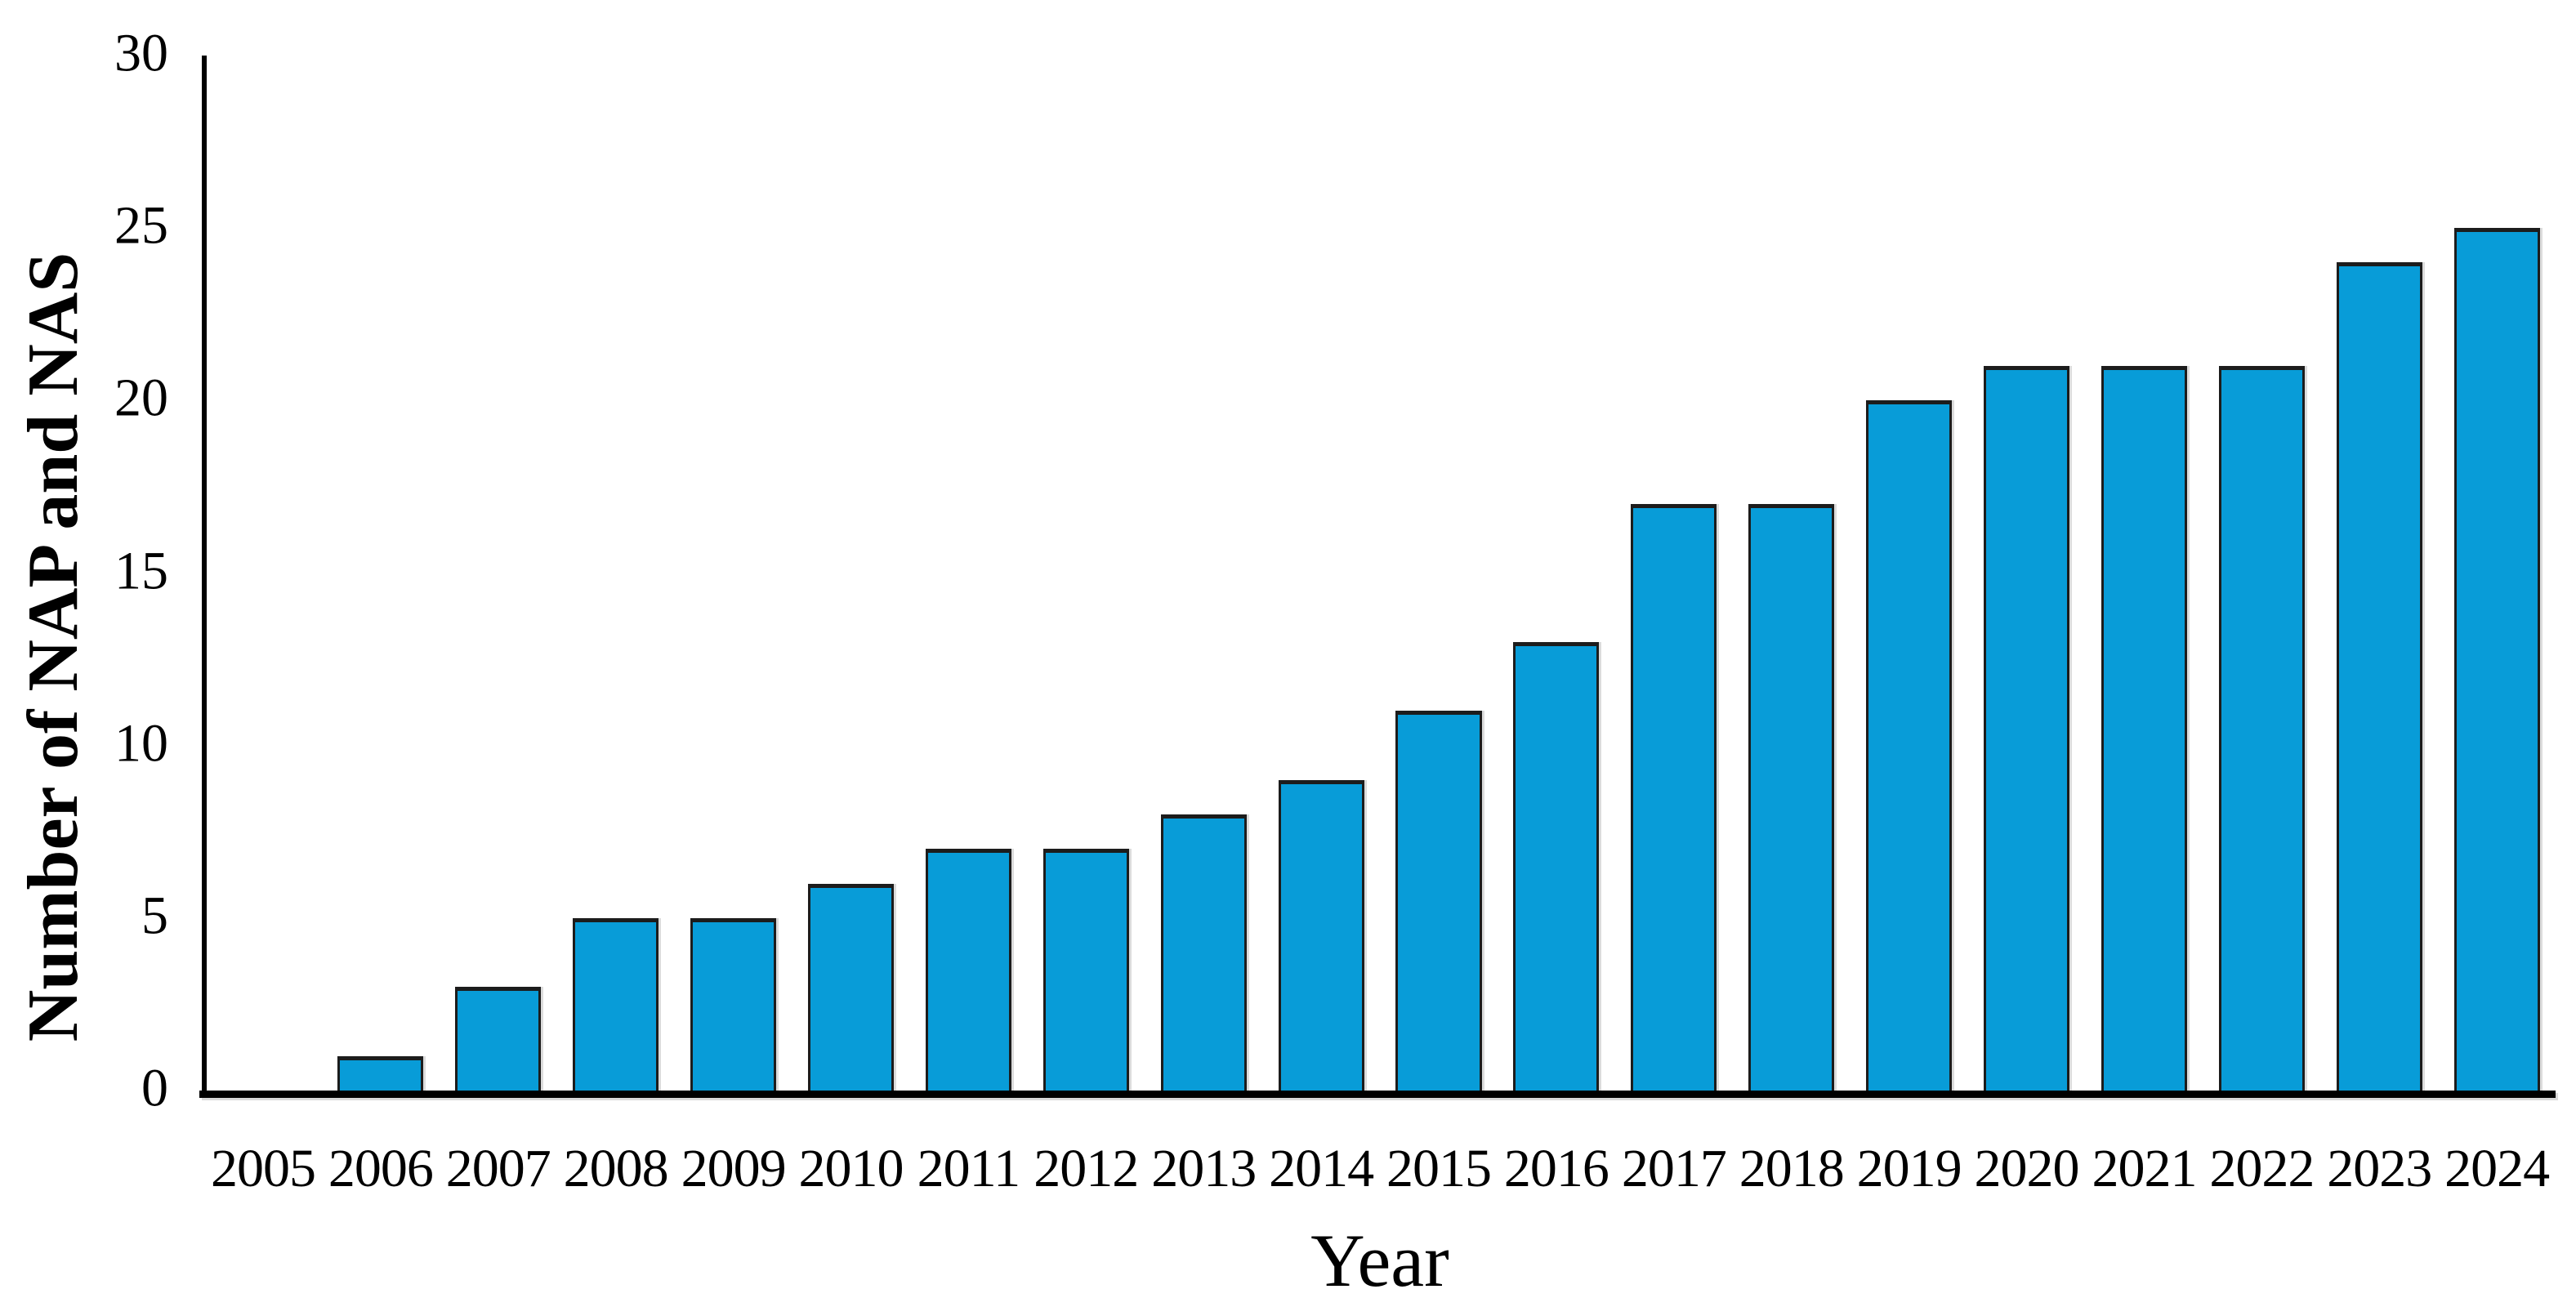 The width and height of the screenshot is (2576, 1316). Describe the element at coordinates (499, 573) in the screenshot. I see `bar-slot-2007` at that location.